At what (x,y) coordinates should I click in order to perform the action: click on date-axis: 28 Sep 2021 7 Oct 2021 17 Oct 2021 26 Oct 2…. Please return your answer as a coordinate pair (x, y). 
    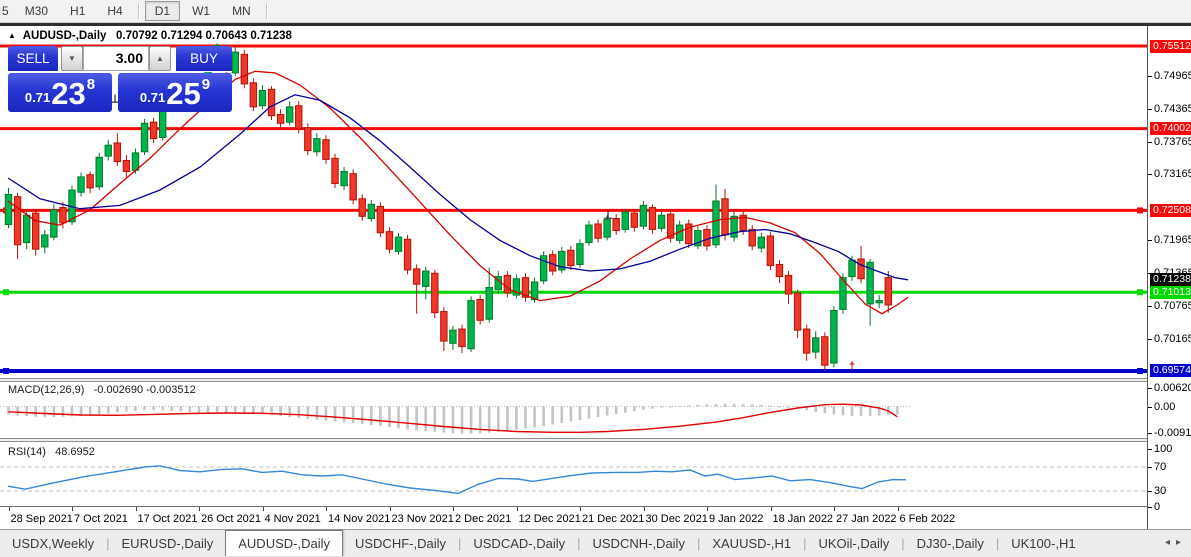
    Looking at the image, I should click on (573, 518).